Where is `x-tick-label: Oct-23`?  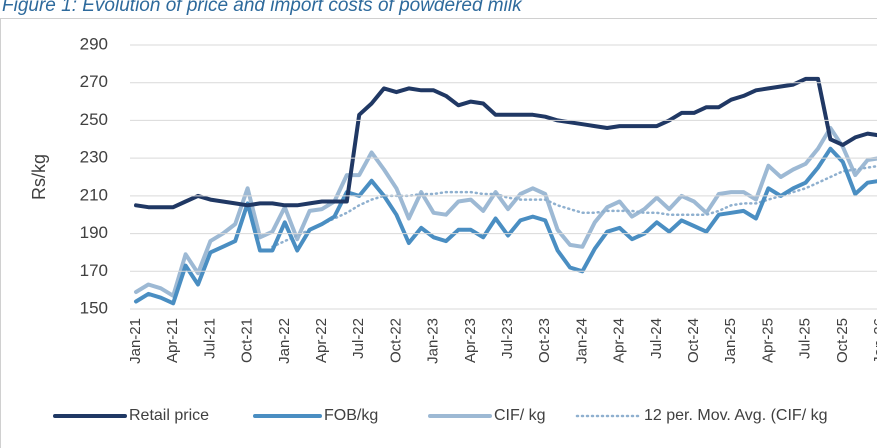
x-tick-label: Oct-23 is located at coordinates (544, 340).